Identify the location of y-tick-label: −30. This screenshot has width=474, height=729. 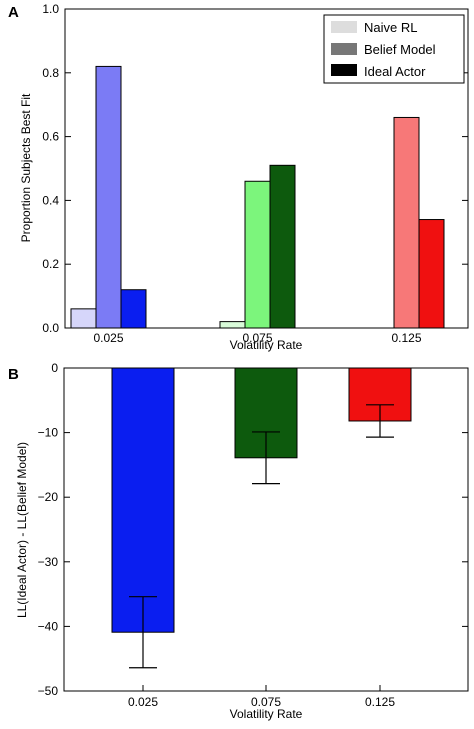
(48, 562).